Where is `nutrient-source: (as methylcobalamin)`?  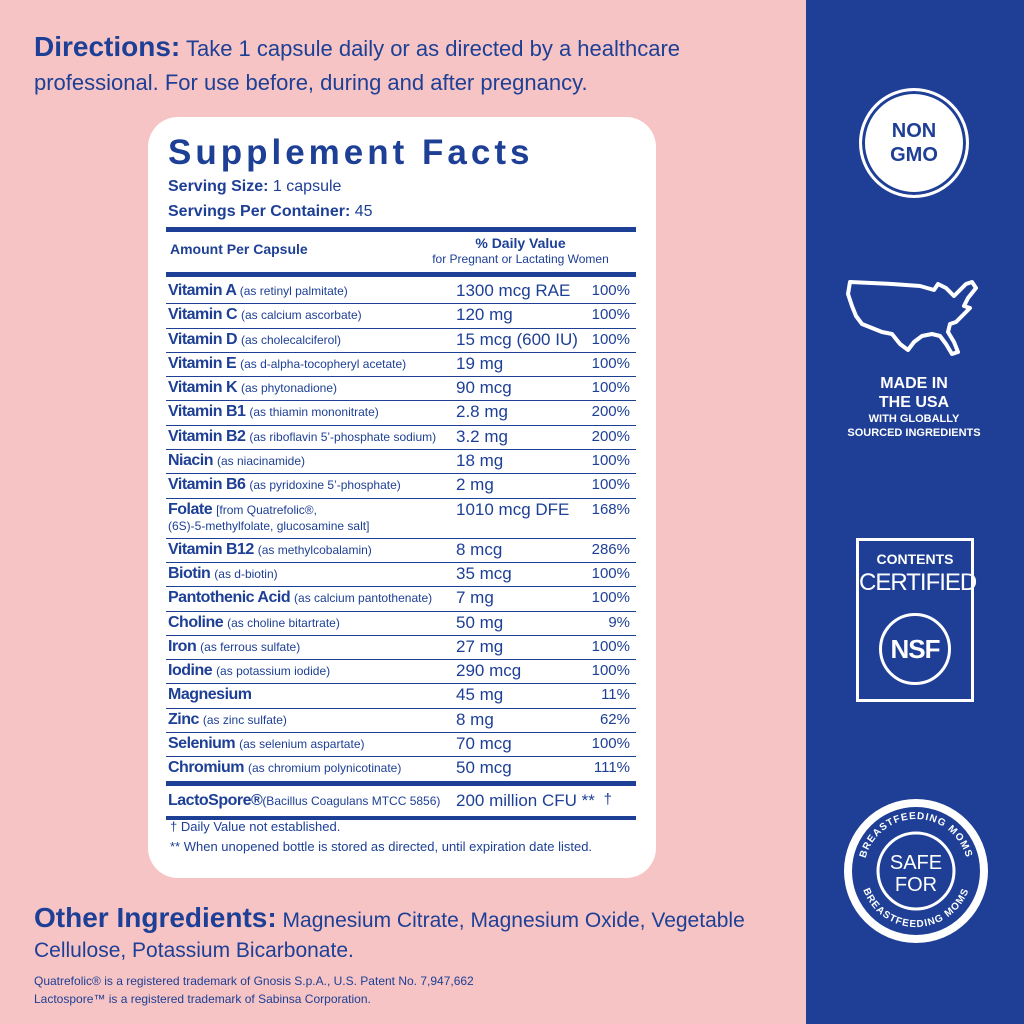 nutrient-source: (as methylcobalamin) is located at coordinates (314, 549).